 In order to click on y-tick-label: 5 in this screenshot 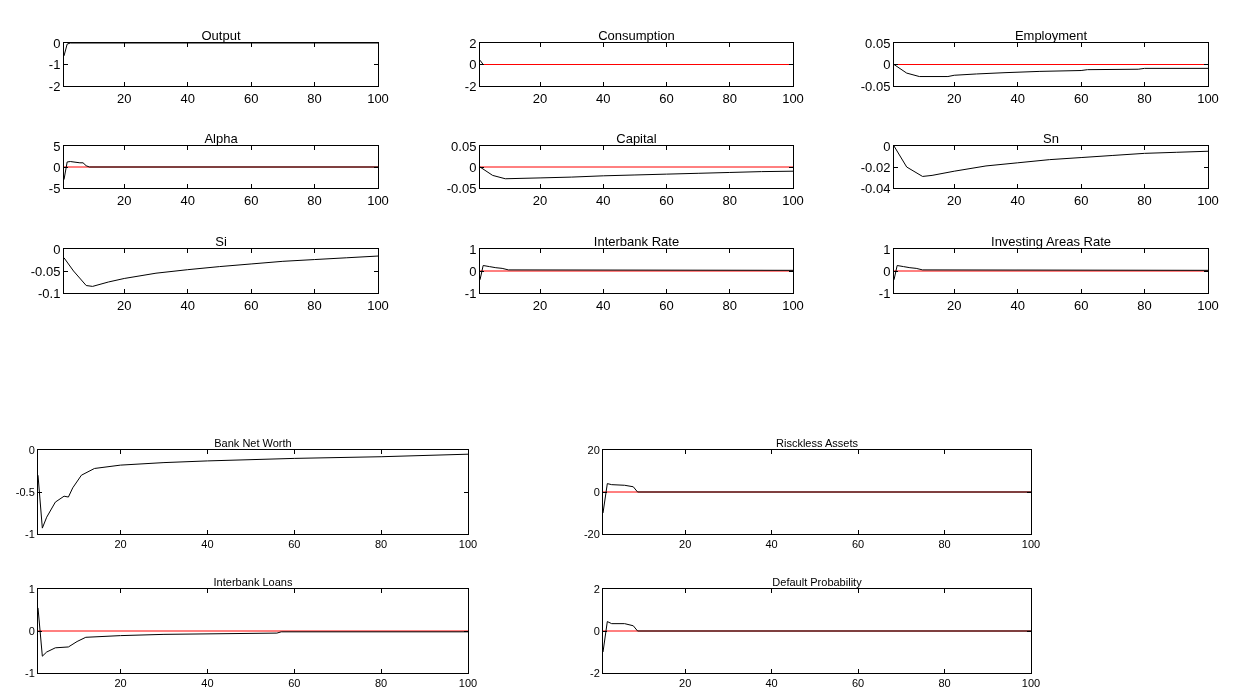, I will do `click(57, 146)`.